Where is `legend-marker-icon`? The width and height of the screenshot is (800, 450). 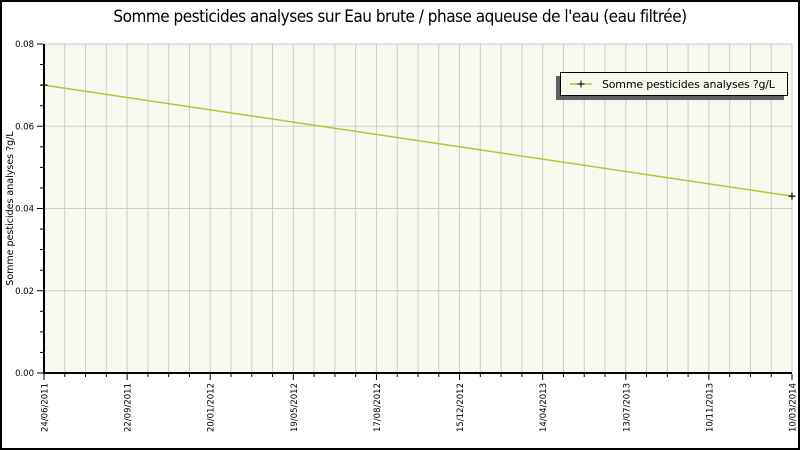
legend-marker-icon is located at coordinates (581, 84).